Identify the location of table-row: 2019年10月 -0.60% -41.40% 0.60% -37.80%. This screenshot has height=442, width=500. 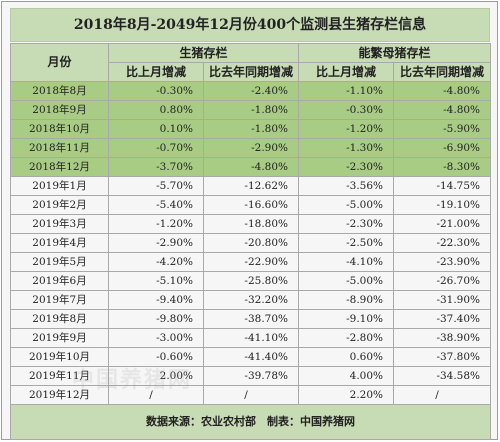
(251, 357).